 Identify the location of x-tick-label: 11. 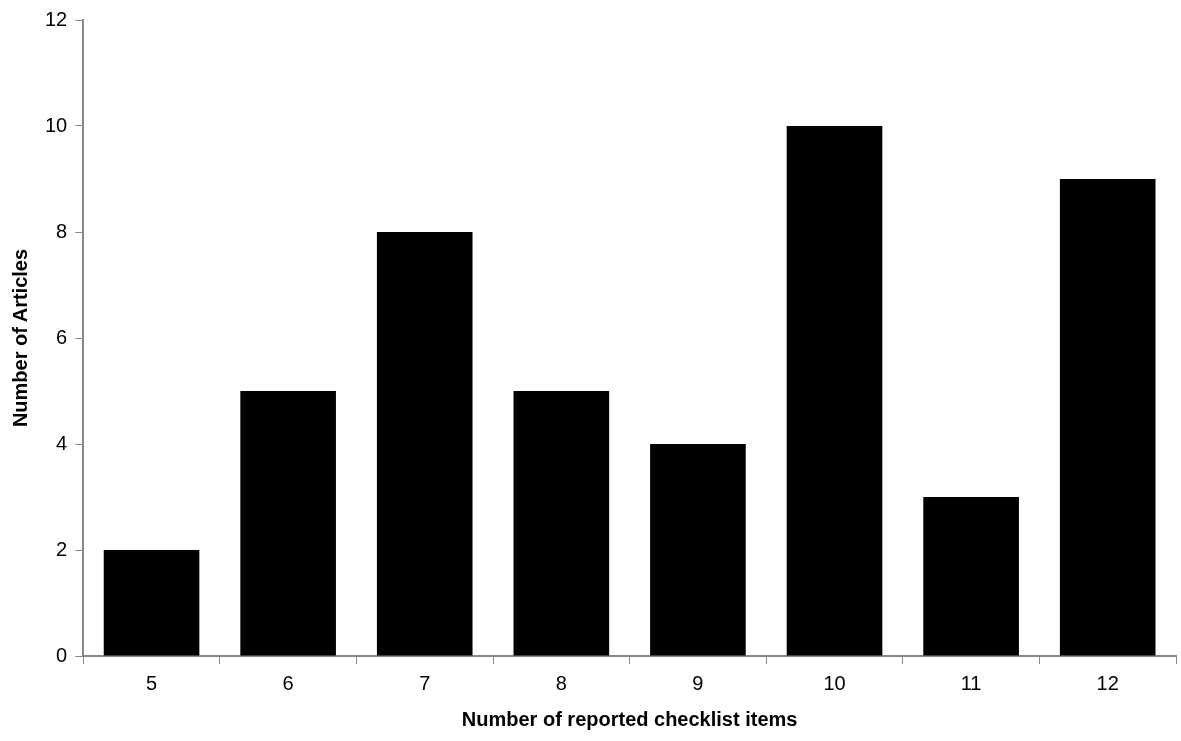
(971, 682).